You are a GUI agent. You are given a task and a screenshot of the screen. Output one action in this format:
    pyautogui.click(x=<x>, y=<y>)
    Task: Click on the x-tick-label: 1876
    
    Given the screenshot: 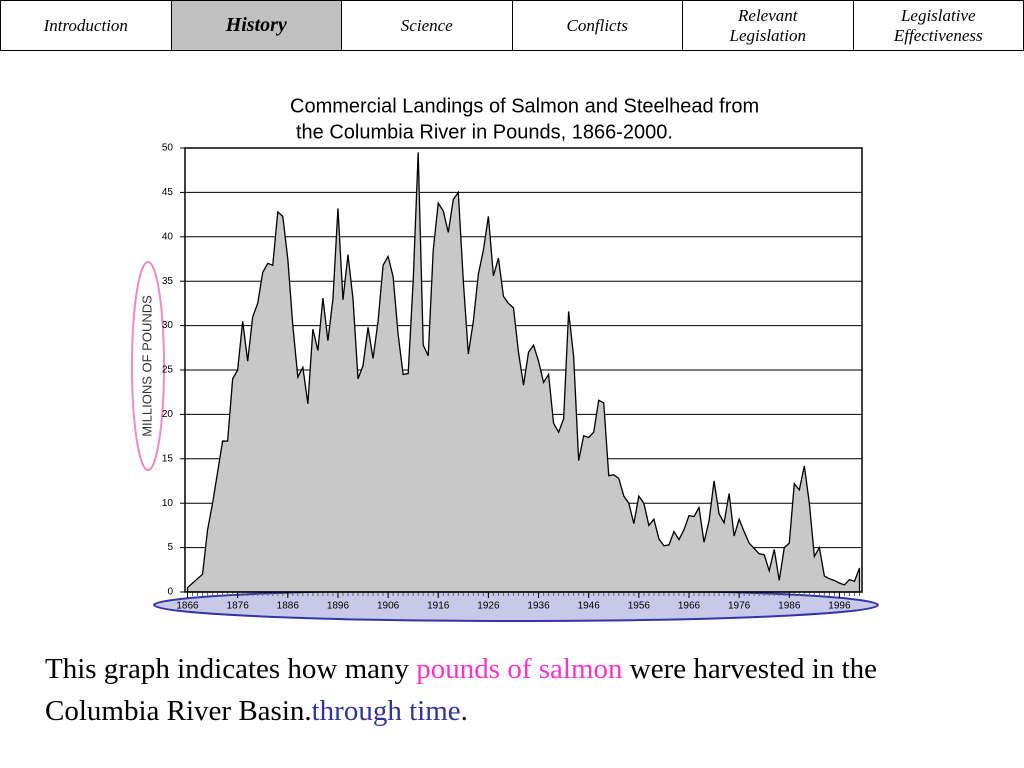 What is the action you would take?
    pyautogui.click(x=238, y=606)
    